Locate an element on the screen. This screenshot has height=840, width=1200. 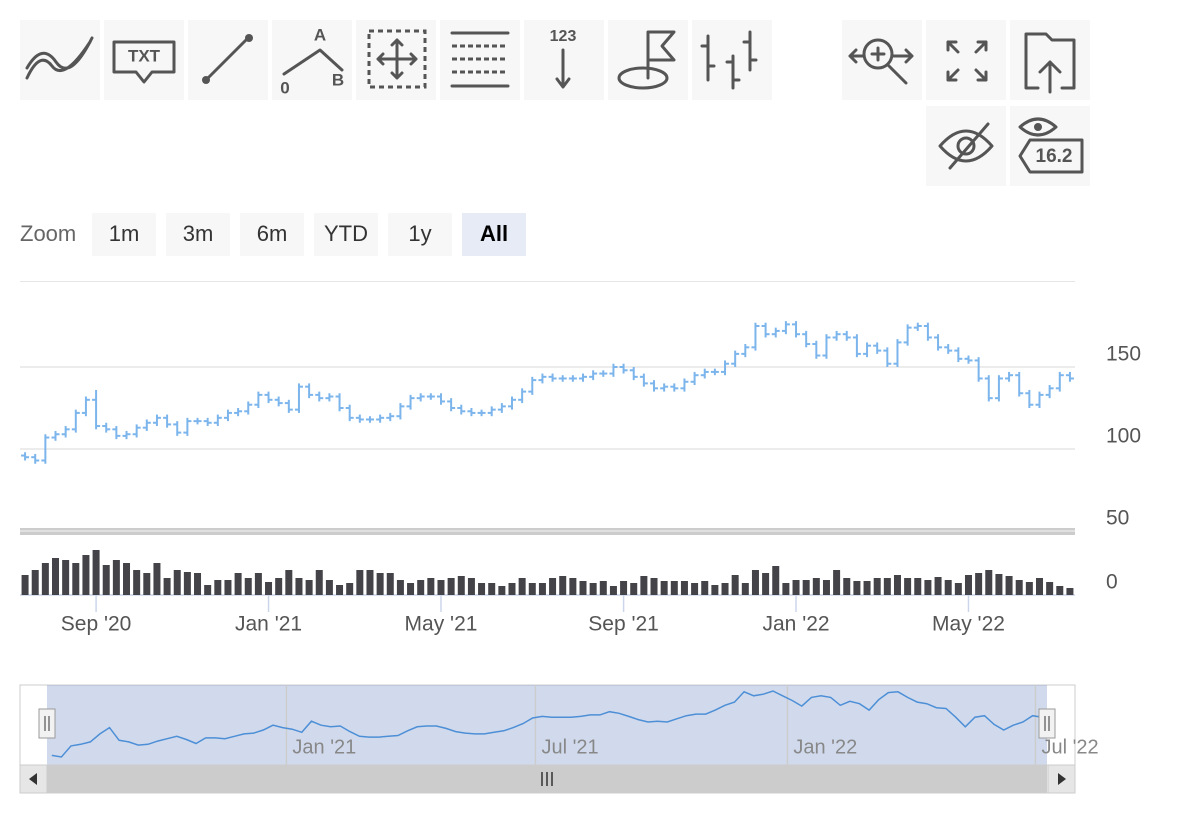
range-selector: 1m 3m 6m YTD 1y All is located at coordinates (309, 234).